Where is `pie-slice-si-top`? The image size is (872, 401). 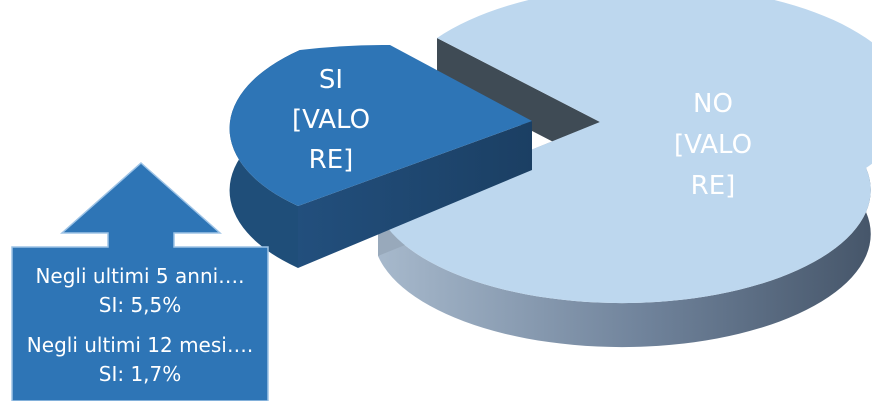 pie-slice-si-top is located at coordinates (380, 125).